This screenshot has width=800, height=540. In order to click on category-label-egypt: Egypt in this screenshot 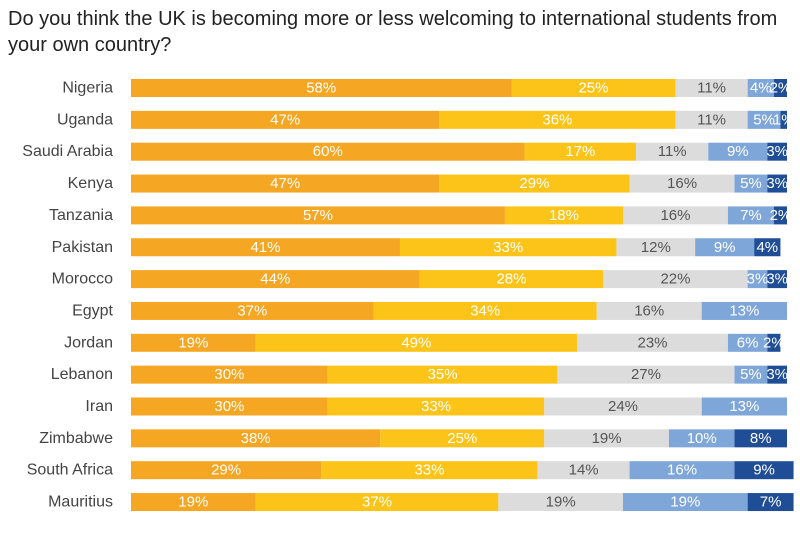, I will do `click(92, 310)`.